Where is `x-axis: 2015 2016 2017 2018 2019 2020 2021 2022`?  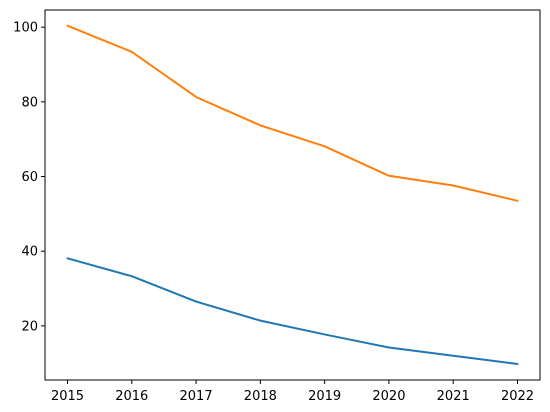
x-axis: 2015 2016 2017 2018 2019 2020 2021 2022 is located at coordinates (292, 392).